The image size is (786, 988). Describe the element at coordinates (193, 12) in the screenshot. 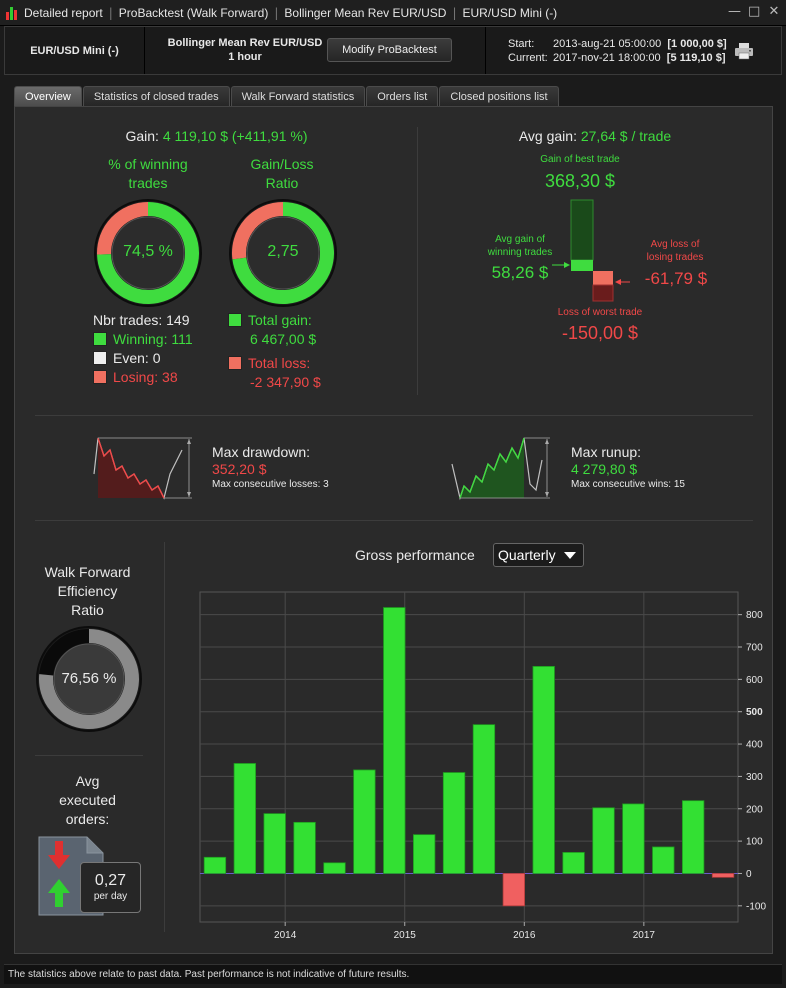

I see `window-title-part-2: ProBacktest (Walk Forward)` at that location.